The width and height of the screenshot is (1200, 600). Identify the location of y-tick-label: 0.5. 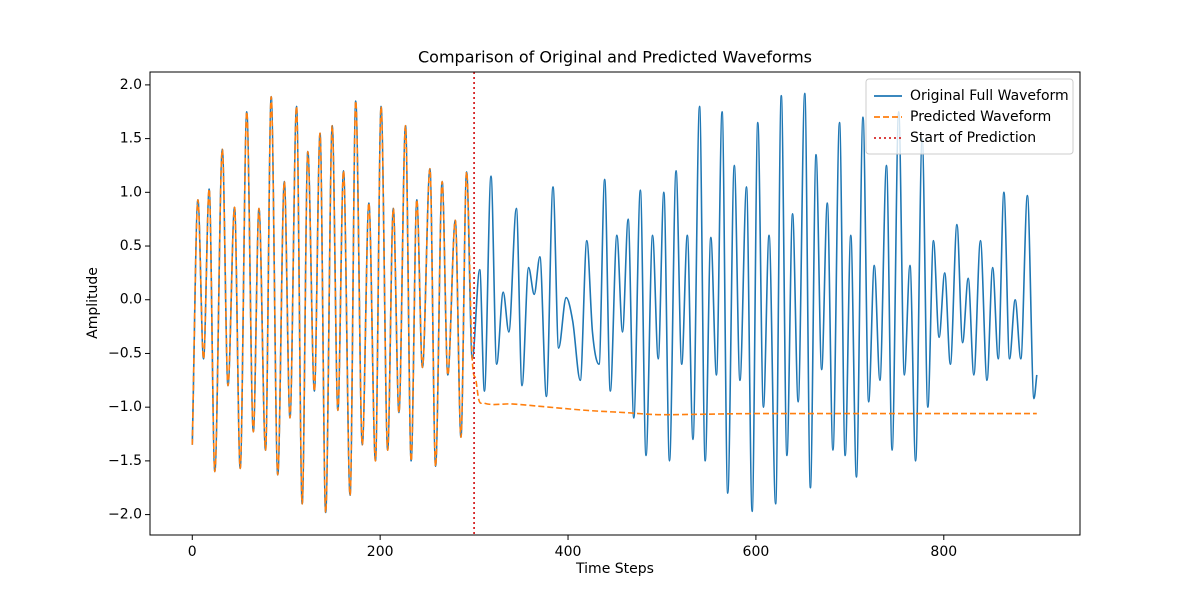
(131, 246).